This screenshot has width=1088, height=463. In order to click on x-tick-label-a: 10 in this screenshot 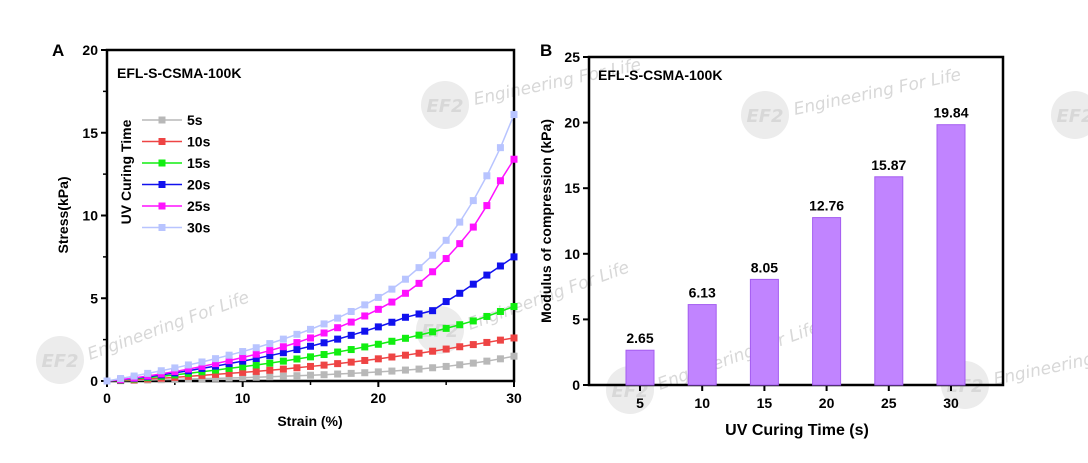, I will do `click(243, 398)`.